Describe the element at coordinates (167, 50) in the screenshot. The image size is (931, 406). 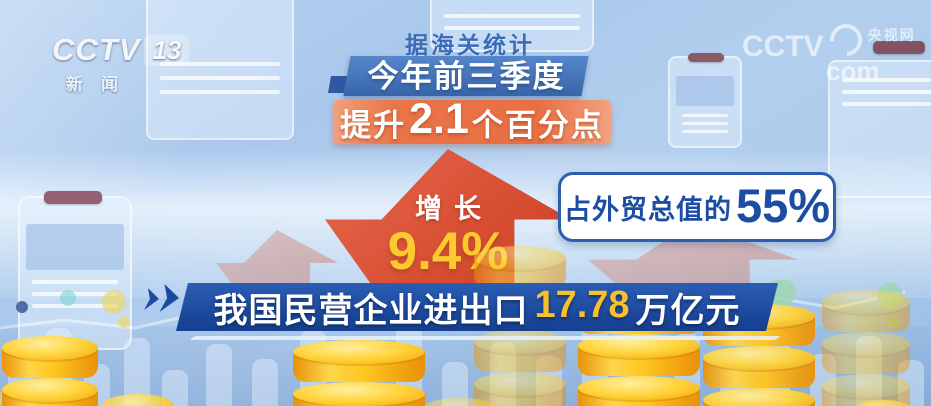
I see `channel-number: 13` at that location.